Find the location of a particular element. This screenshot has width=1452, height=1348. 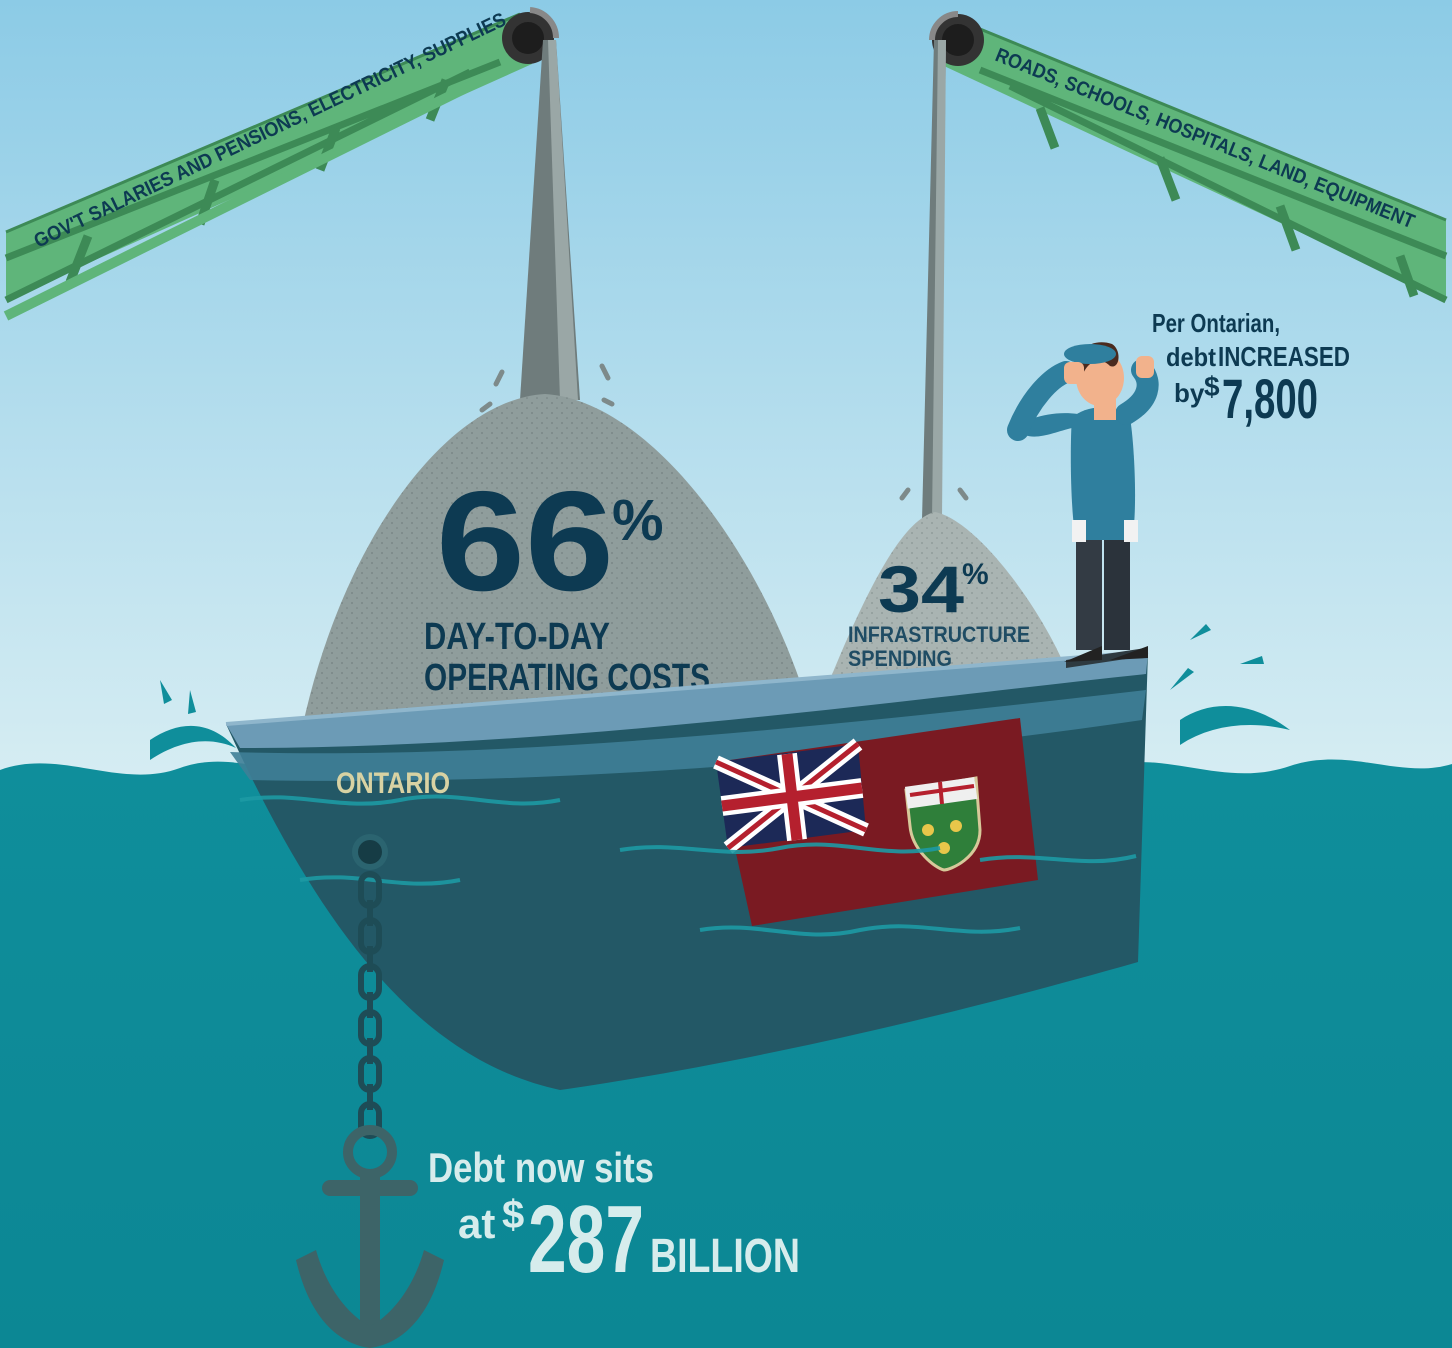

debt-stat: Debt now sits at $ 287 BILLION is located at coordinates (614, 1218).